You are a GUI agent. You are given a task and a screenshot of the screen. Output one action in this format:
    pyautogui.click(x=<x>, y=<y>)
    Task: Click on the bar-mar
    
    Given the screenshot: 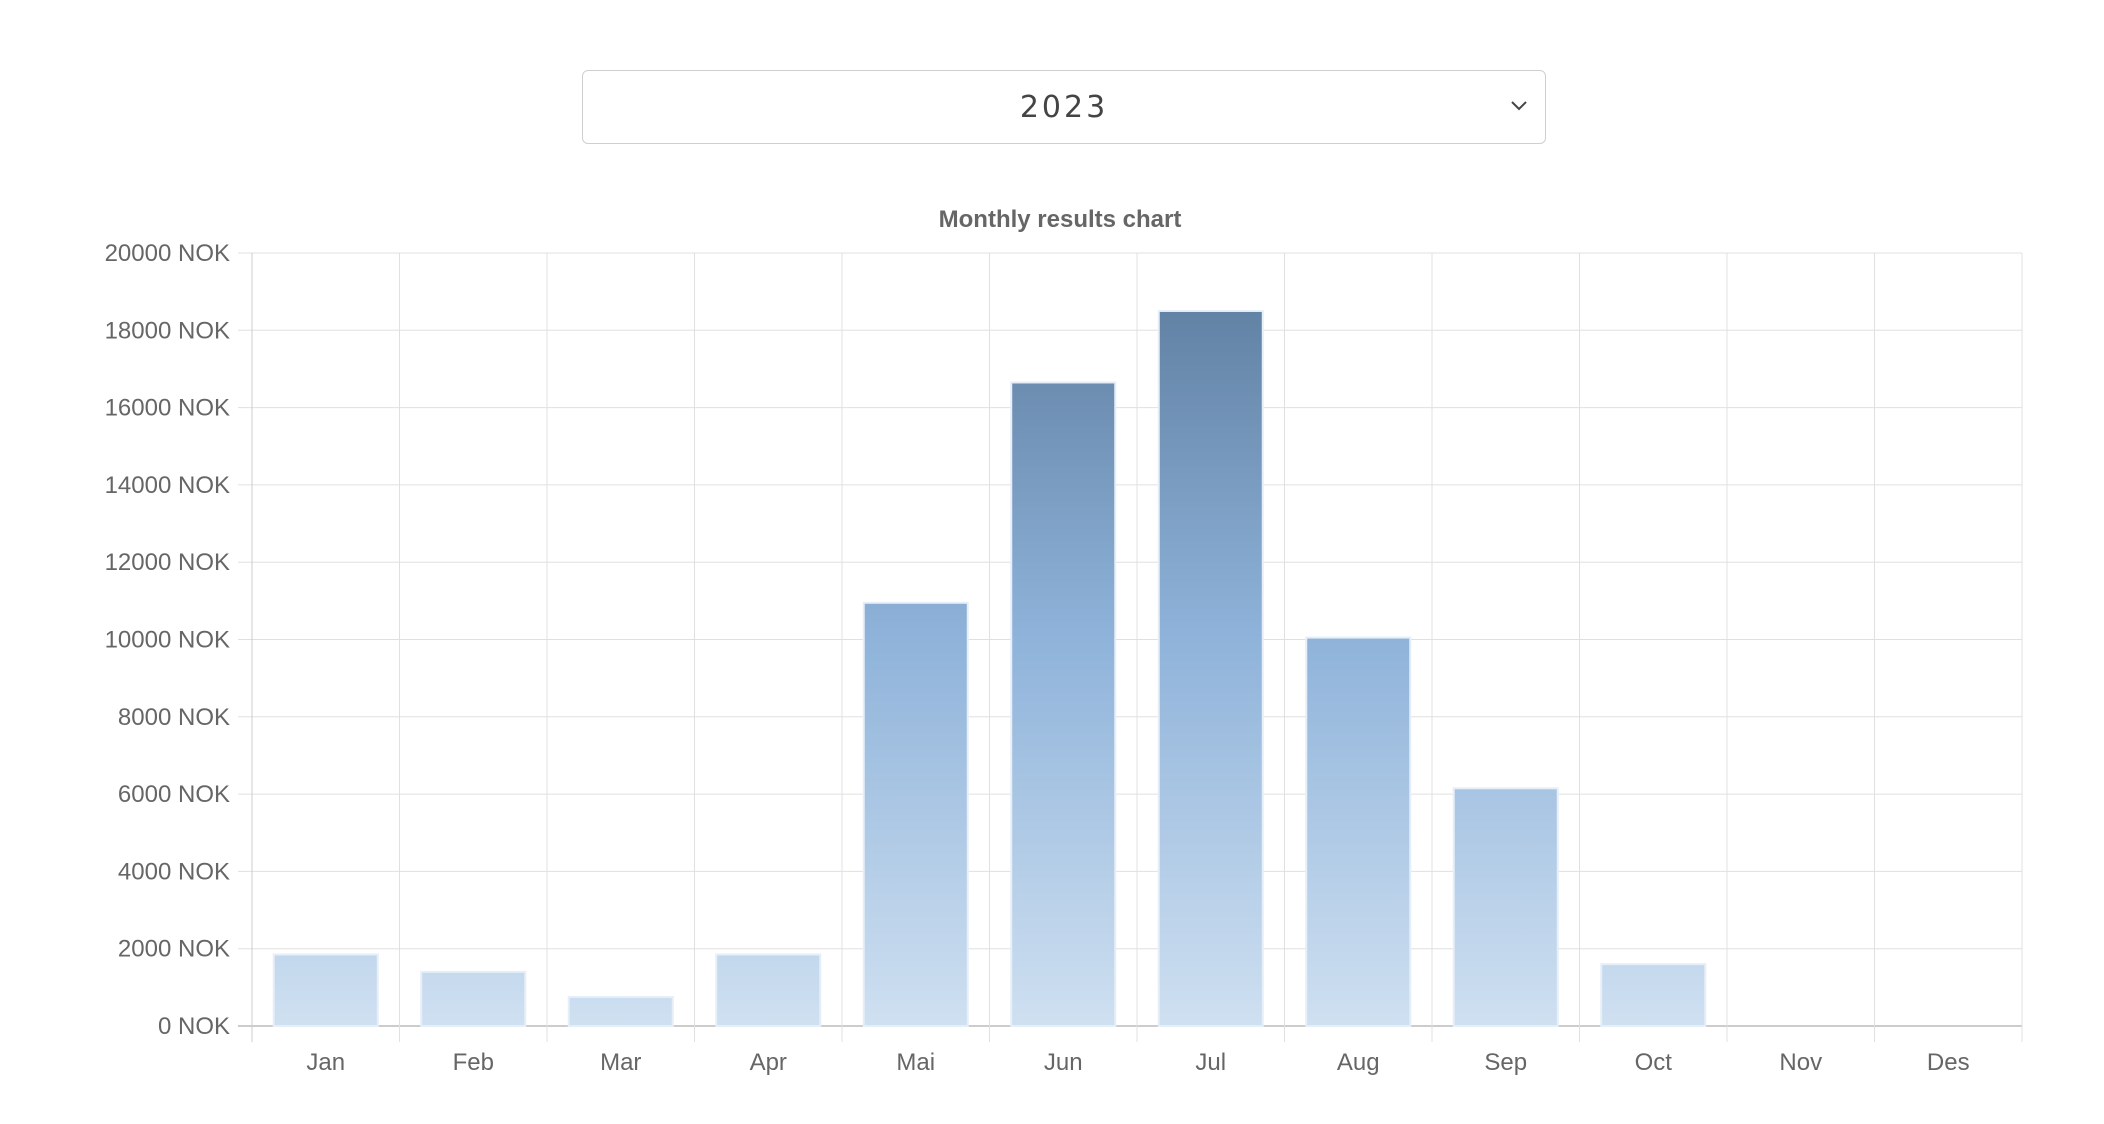 What is the action you would take?
    pyautogui.click(x=620, y=1012)
    